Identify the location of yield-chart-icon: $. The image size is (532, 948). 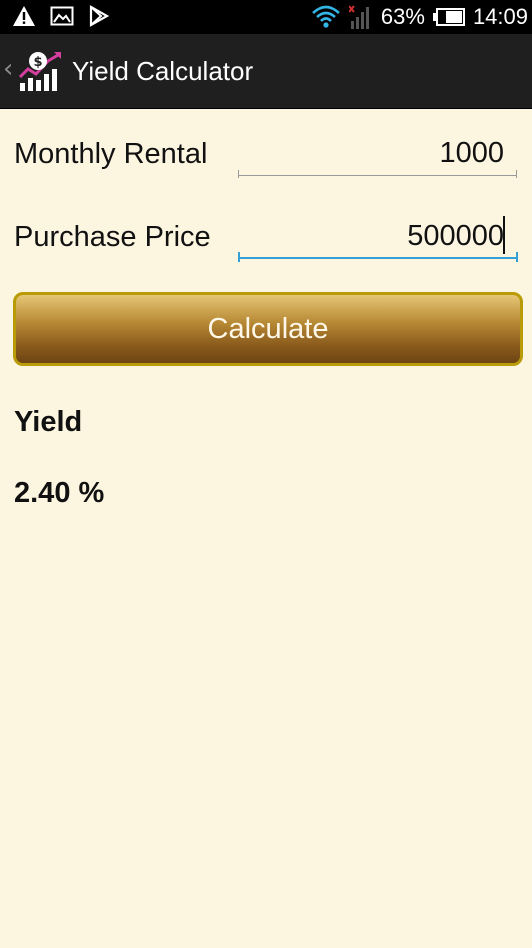
(40, 71).